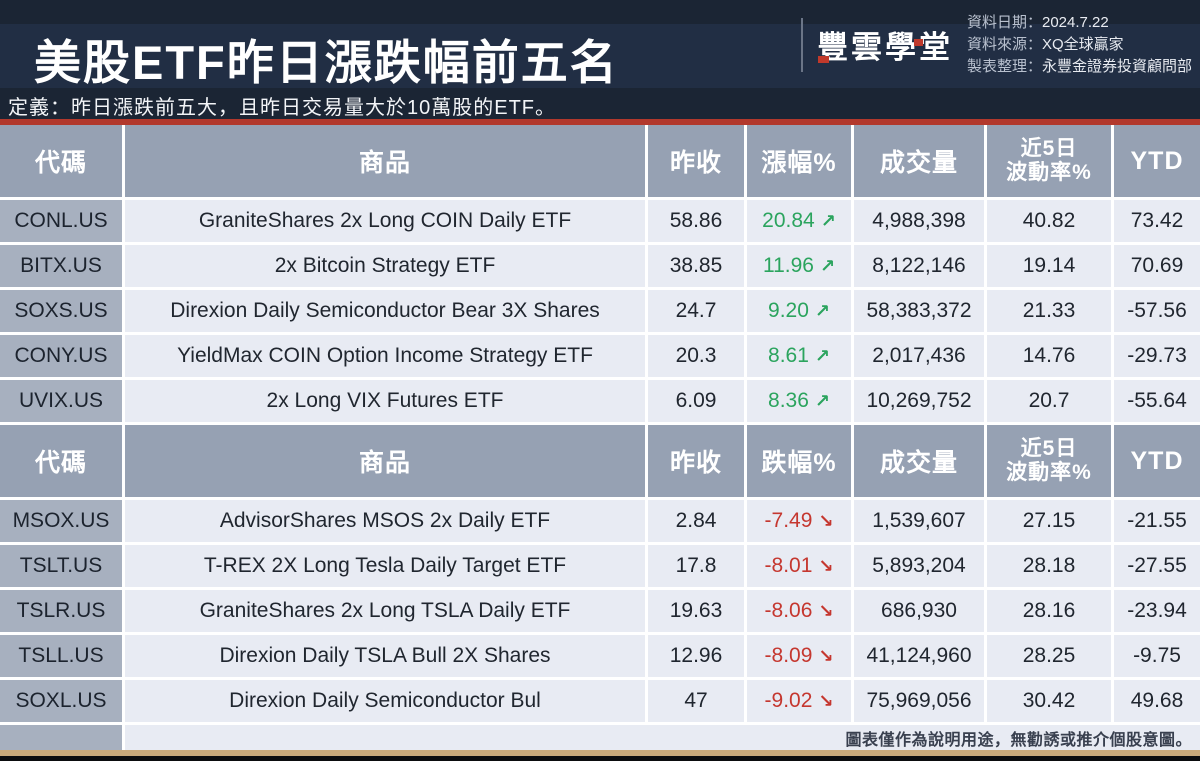 This screenshot has width=1200, height=761. I want to click on meta-value: 永豐金證券投資顧問部, so click(1116, 66).